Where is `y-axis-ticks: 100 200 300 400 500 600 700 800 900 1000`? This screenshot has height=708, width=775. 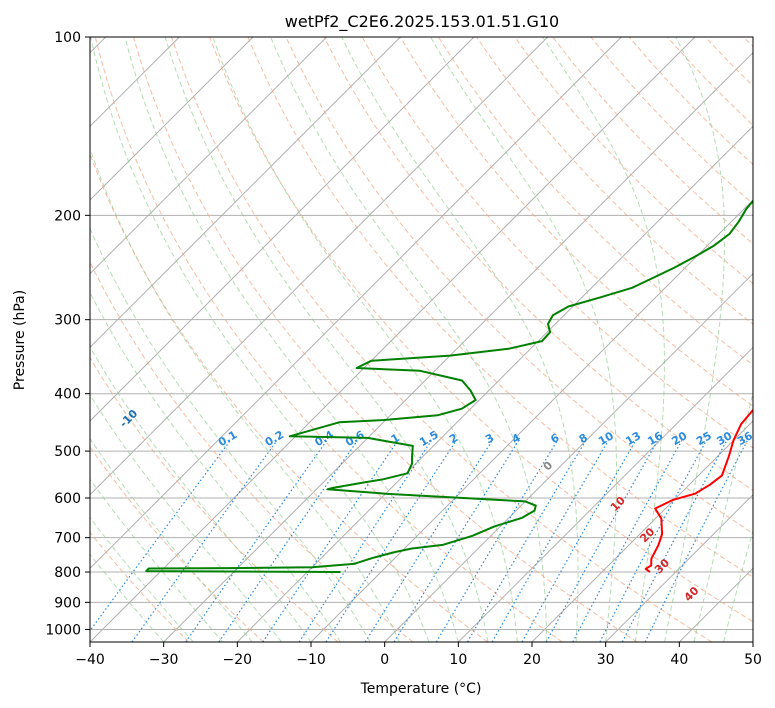 y-axis-ticks: 100 200 300 400 500 600 700 800 900 1000 is located at coordinates (67, 334).